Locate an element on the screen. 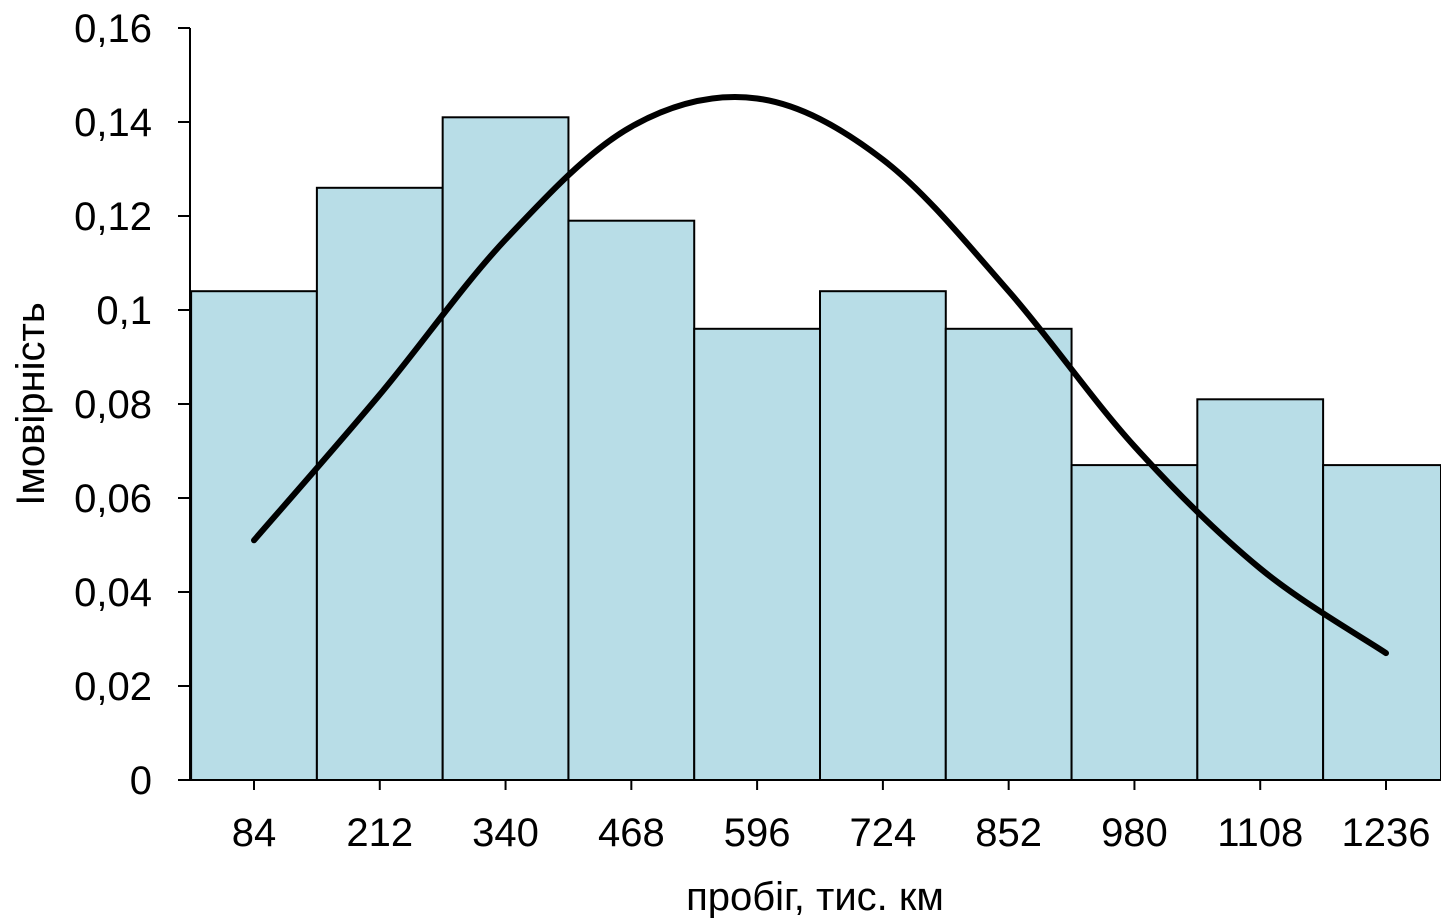  y-tick-label: 0,14 is located at coordinates (113, 123).